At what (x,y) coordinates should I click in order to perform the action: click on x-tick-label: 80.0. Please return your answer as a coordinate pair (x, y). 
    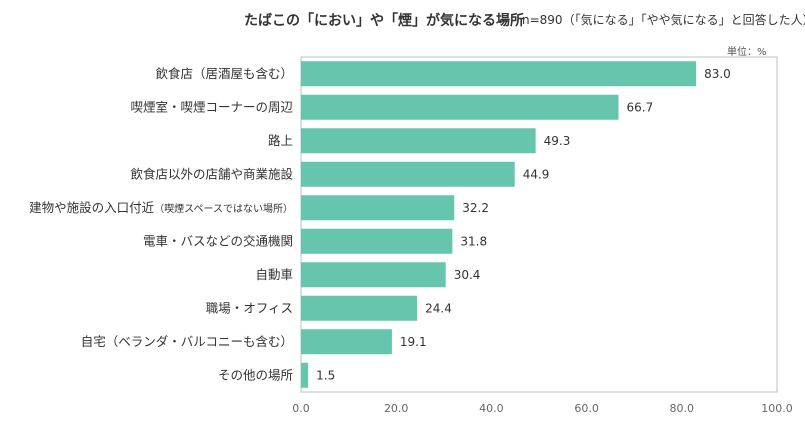
    Looking at the image, I should click on (682, 408).